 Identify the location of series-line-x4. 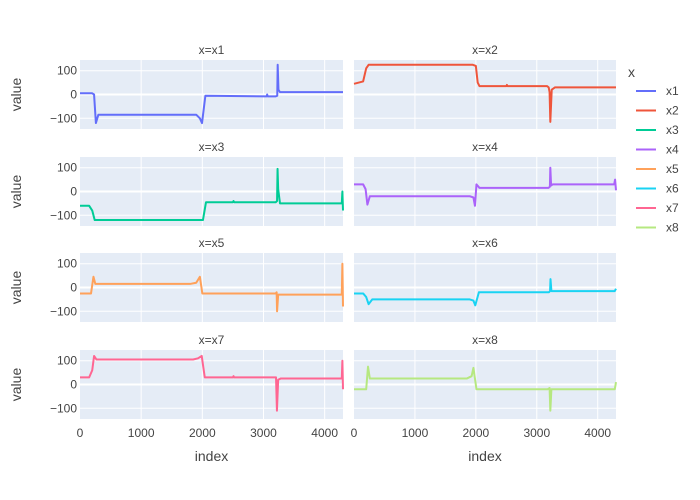
(485, 186).